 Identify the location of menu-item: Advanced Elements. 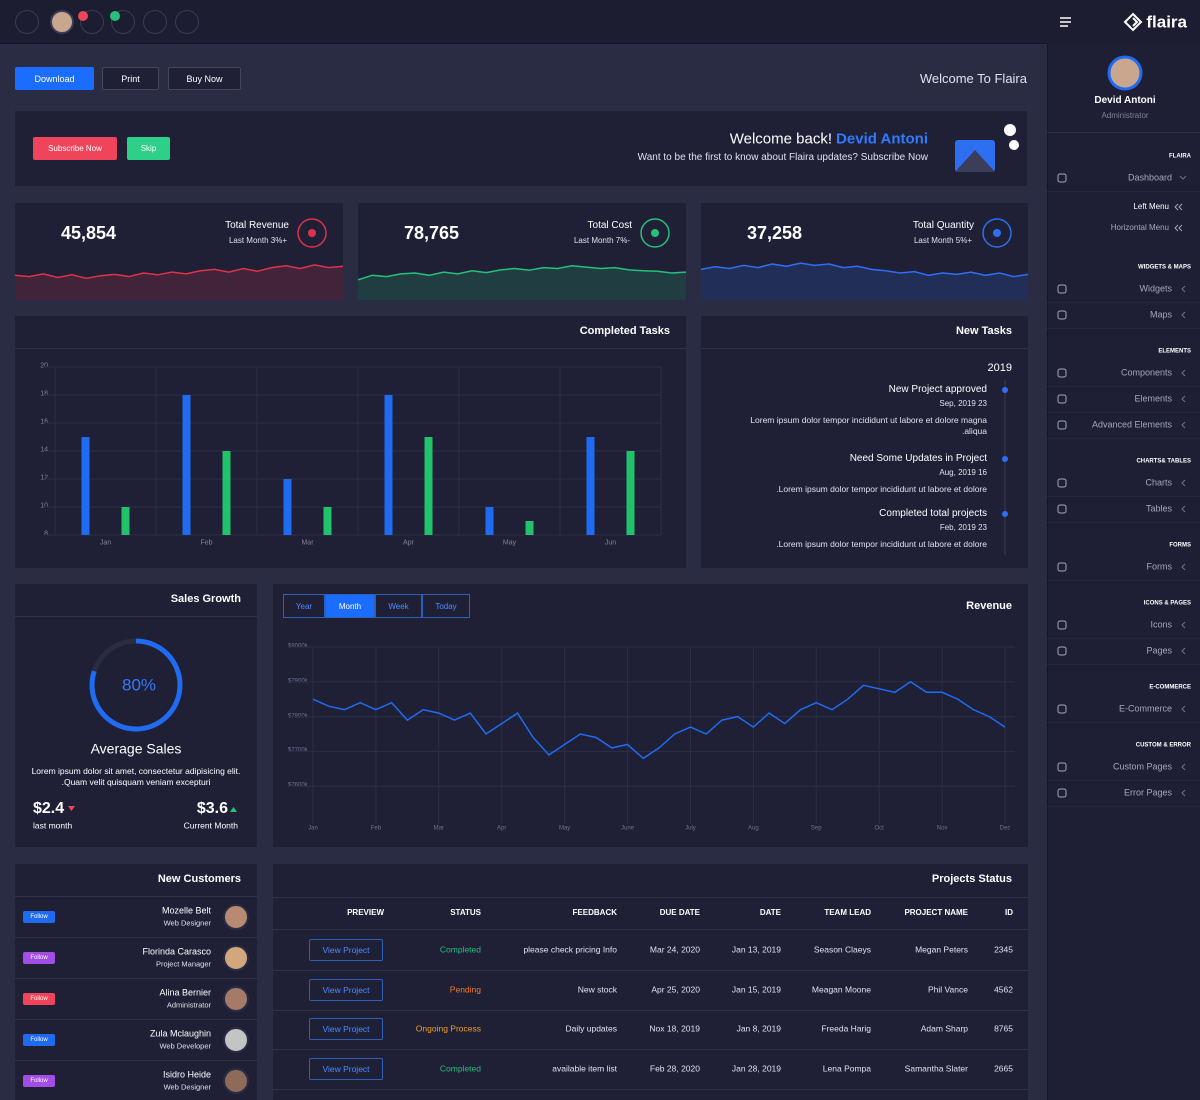
(1131, 424).